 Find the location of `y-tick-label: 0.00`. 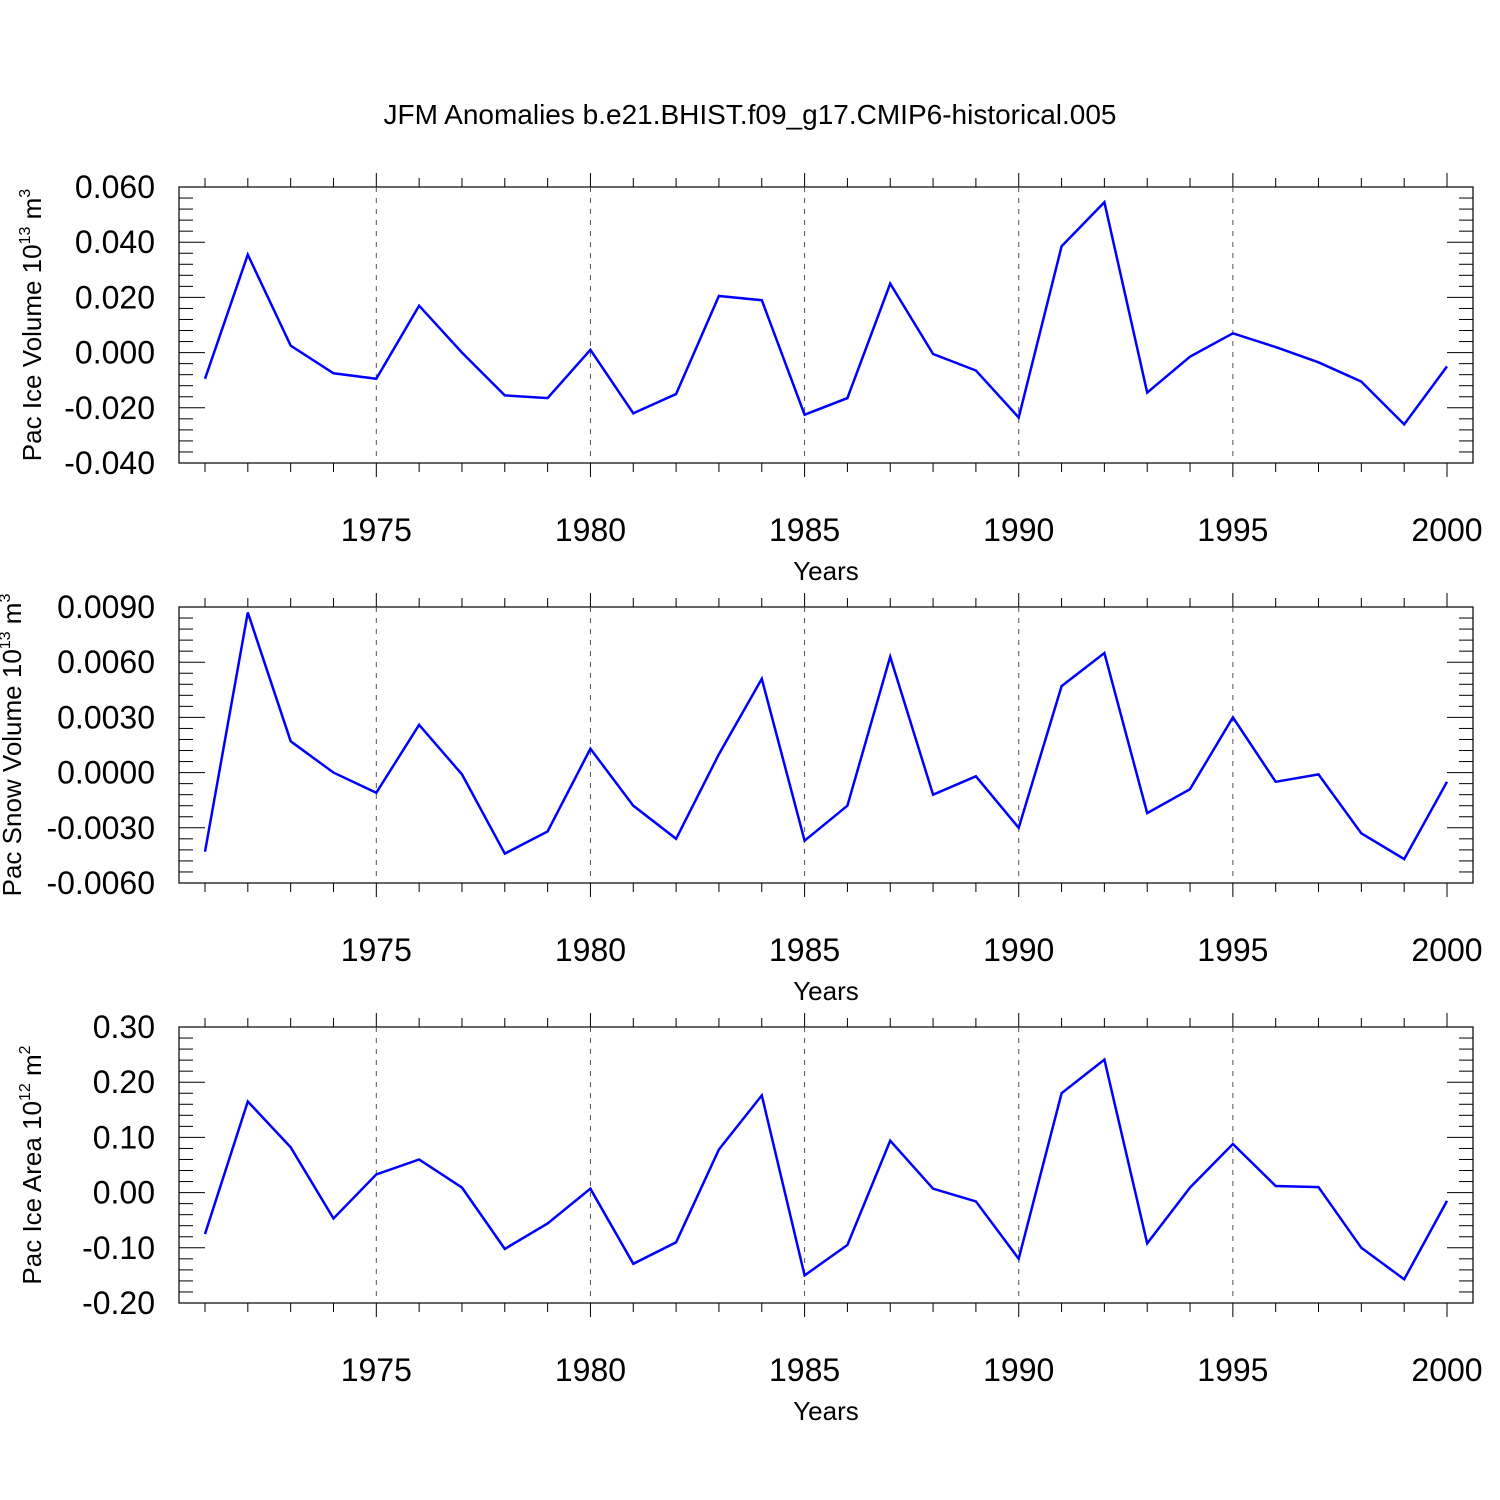

y-tick-label: 0.00 is located at coordinates (124, 1193).